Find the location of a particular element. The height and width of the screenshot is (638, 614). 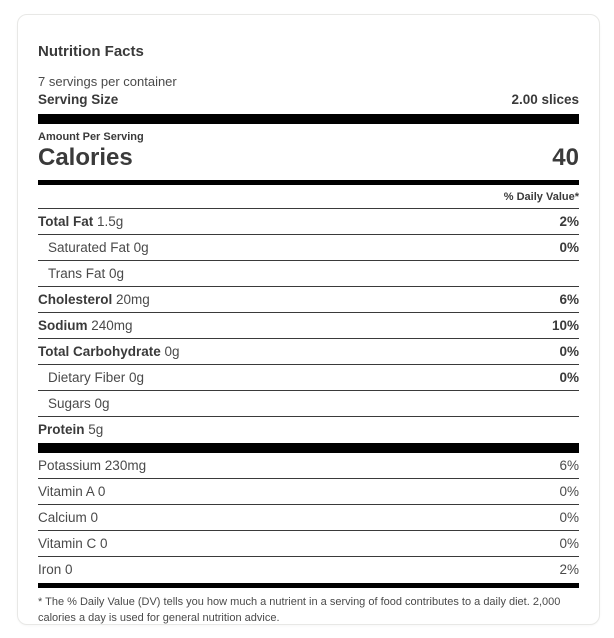

nutrient-row-protein: Protein 5g is located at coordinates (308, 430).